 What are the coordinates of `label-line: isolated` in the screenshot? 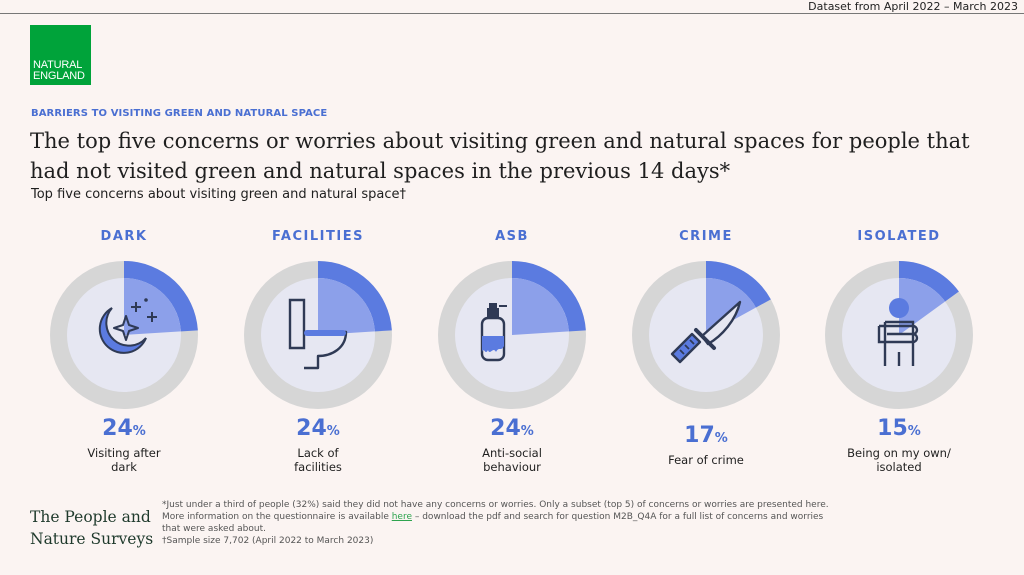 It's located at (899, 467).